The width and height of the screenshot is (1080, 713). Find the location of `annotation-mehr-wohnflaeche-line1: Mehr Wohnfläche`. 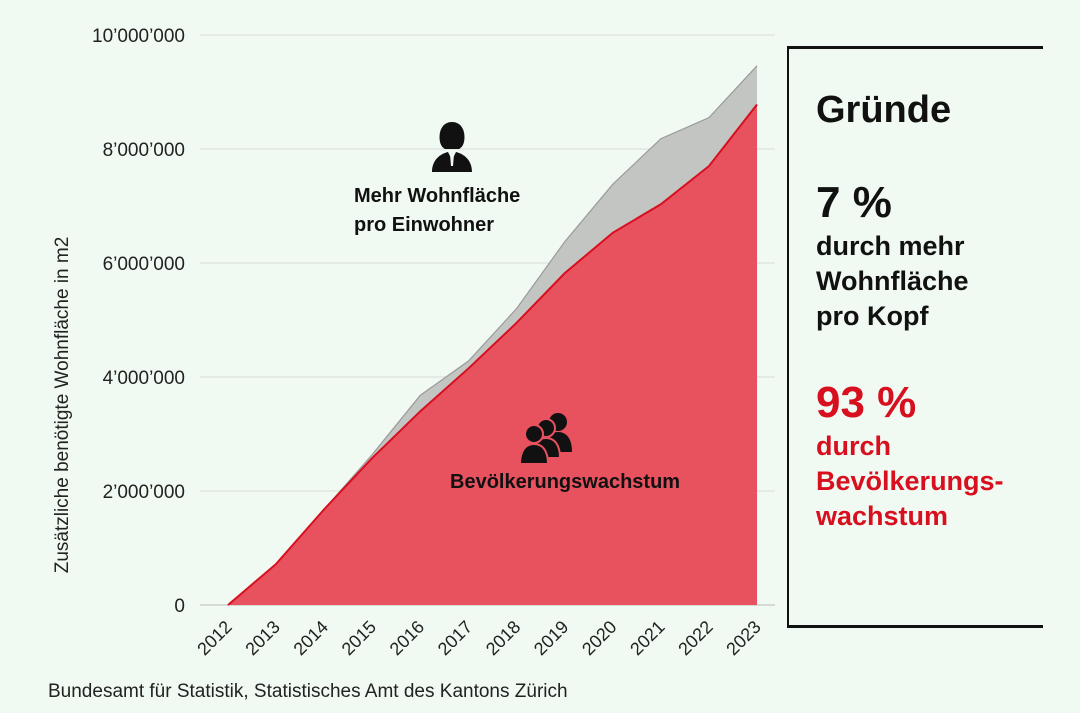

annotation-mehr-wohnflaeche-line1: Mehr Wohnfläche is located at coordinates (437, 196).